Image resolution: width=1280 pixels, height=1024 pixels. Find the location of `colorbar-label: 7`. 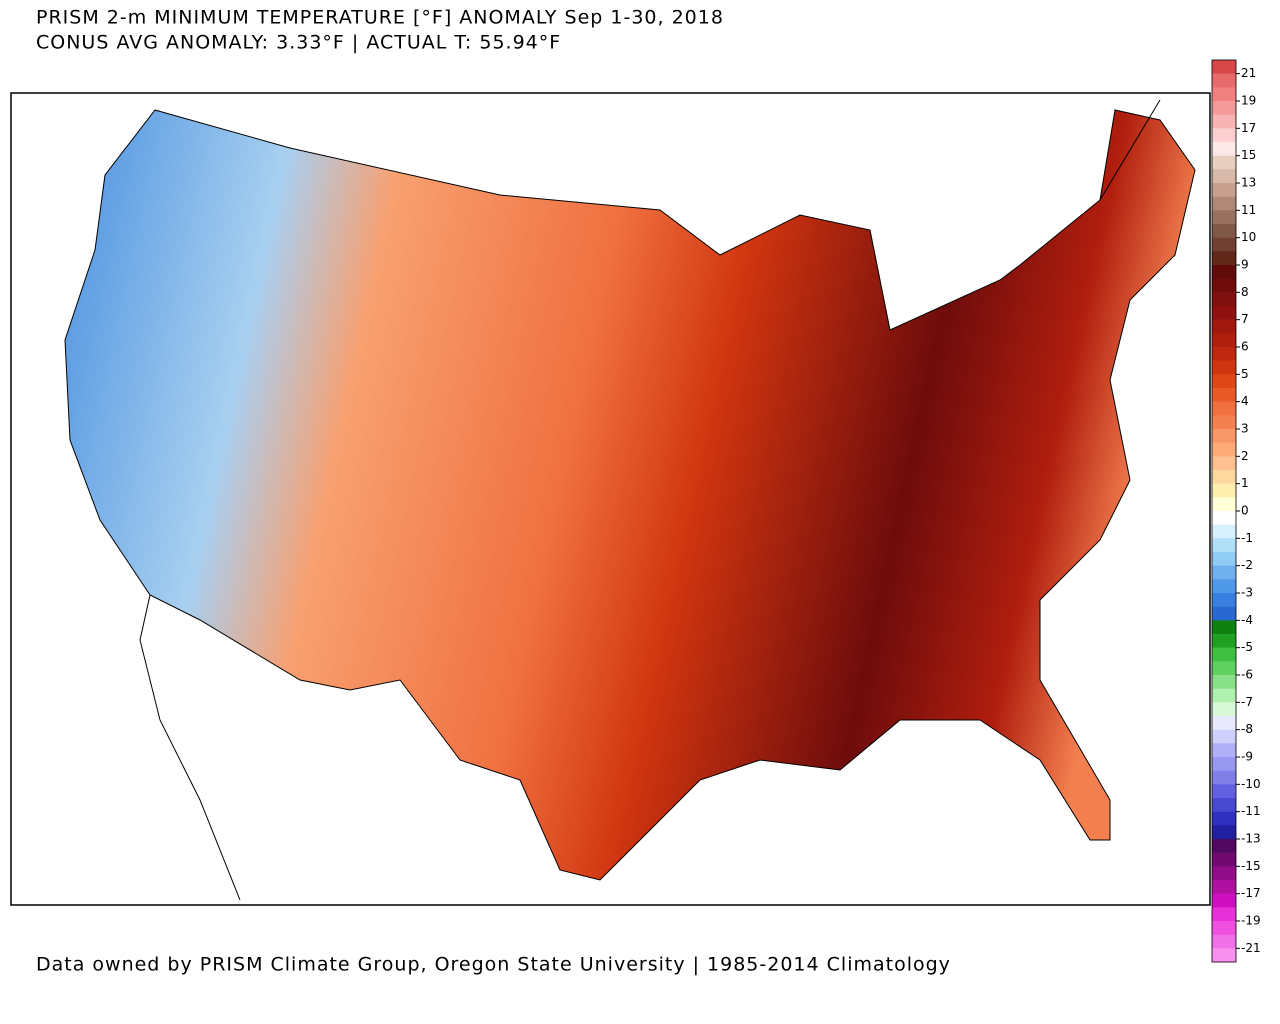

colorbar-label: 7 is located at coordinates (1245, 319).